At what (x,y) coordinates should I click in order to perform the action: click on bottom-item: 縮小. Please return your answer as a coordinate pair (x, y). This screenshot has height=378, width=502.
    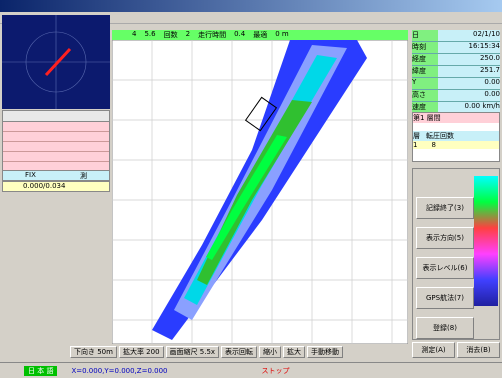
    Looking at the image, I should click on (270, 352).